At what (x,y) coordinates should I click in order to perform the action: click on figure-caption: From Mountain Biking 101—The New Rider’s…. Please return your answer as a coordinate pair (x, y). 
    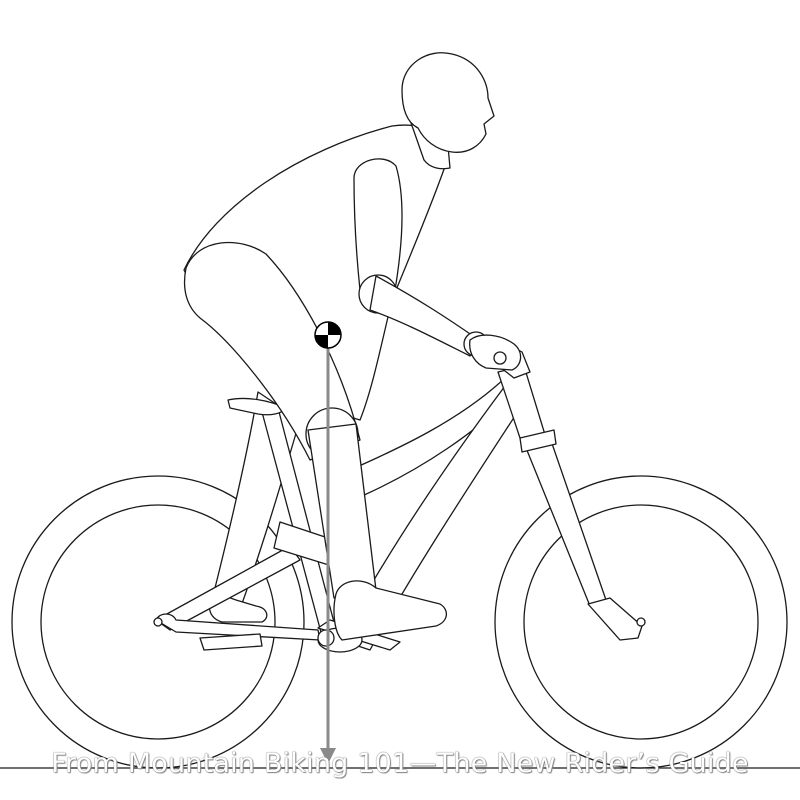
    Looking at the image, I should click on (400, 763).